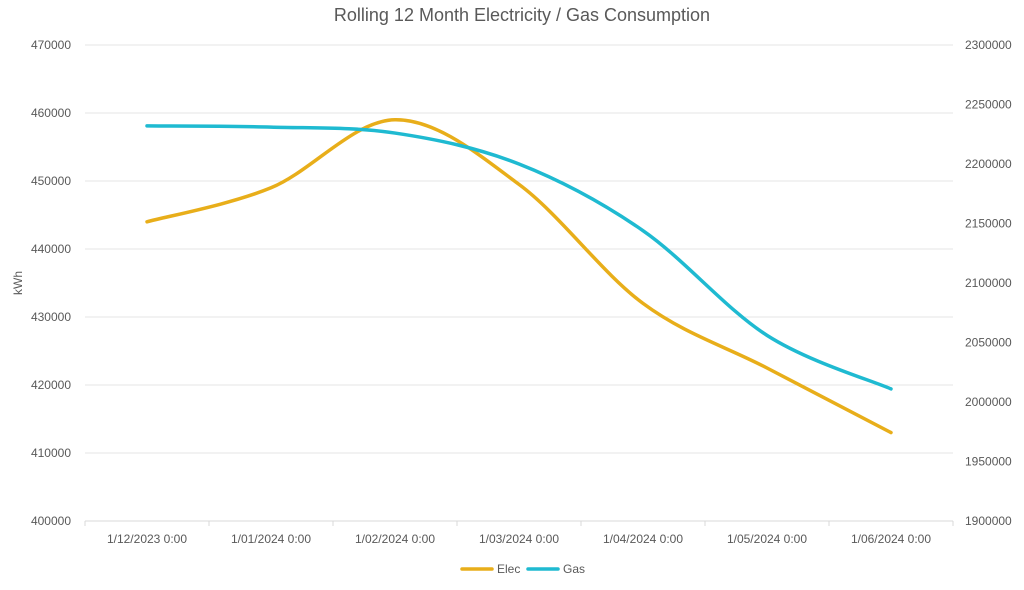 The width and height of the screenshot is (1024, 590). I want to click on right-tick-label: 2150000, so click(988, 224).